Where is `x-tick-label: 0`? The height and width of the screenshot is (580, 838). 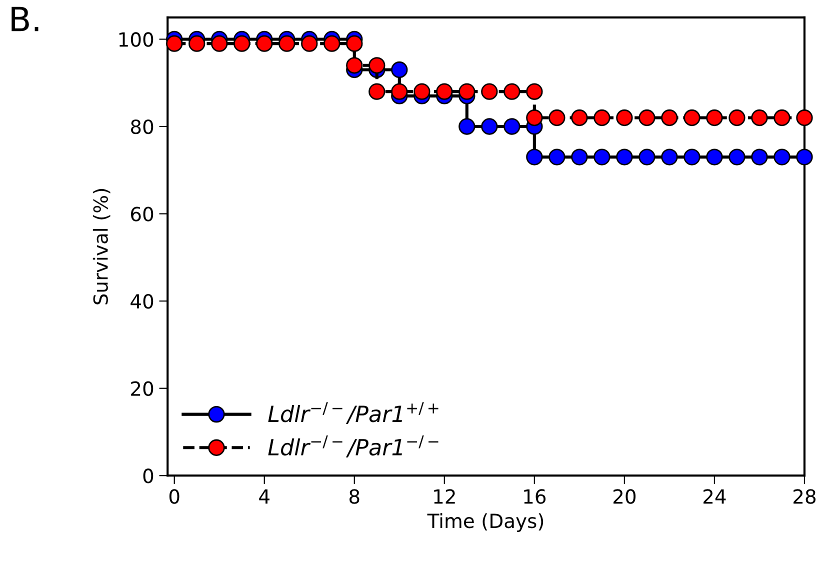 x-tick-label: 0 is located at coordinates (174, 496).